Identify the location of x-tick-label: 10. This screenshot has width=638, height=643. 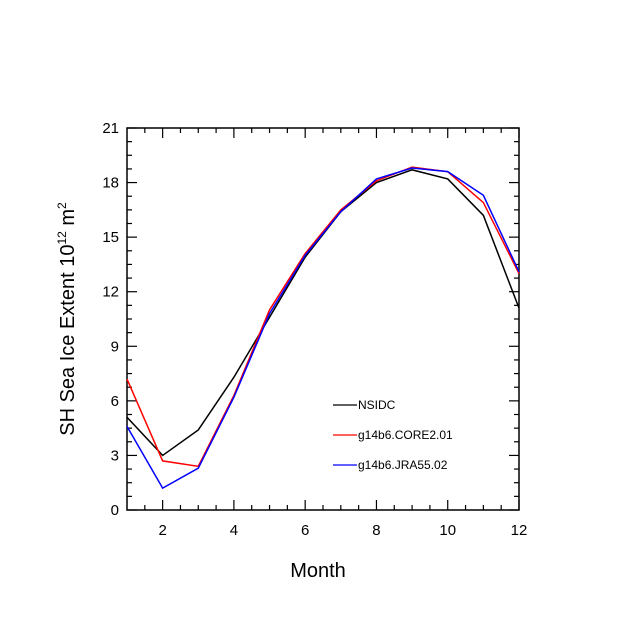
(447, 530).